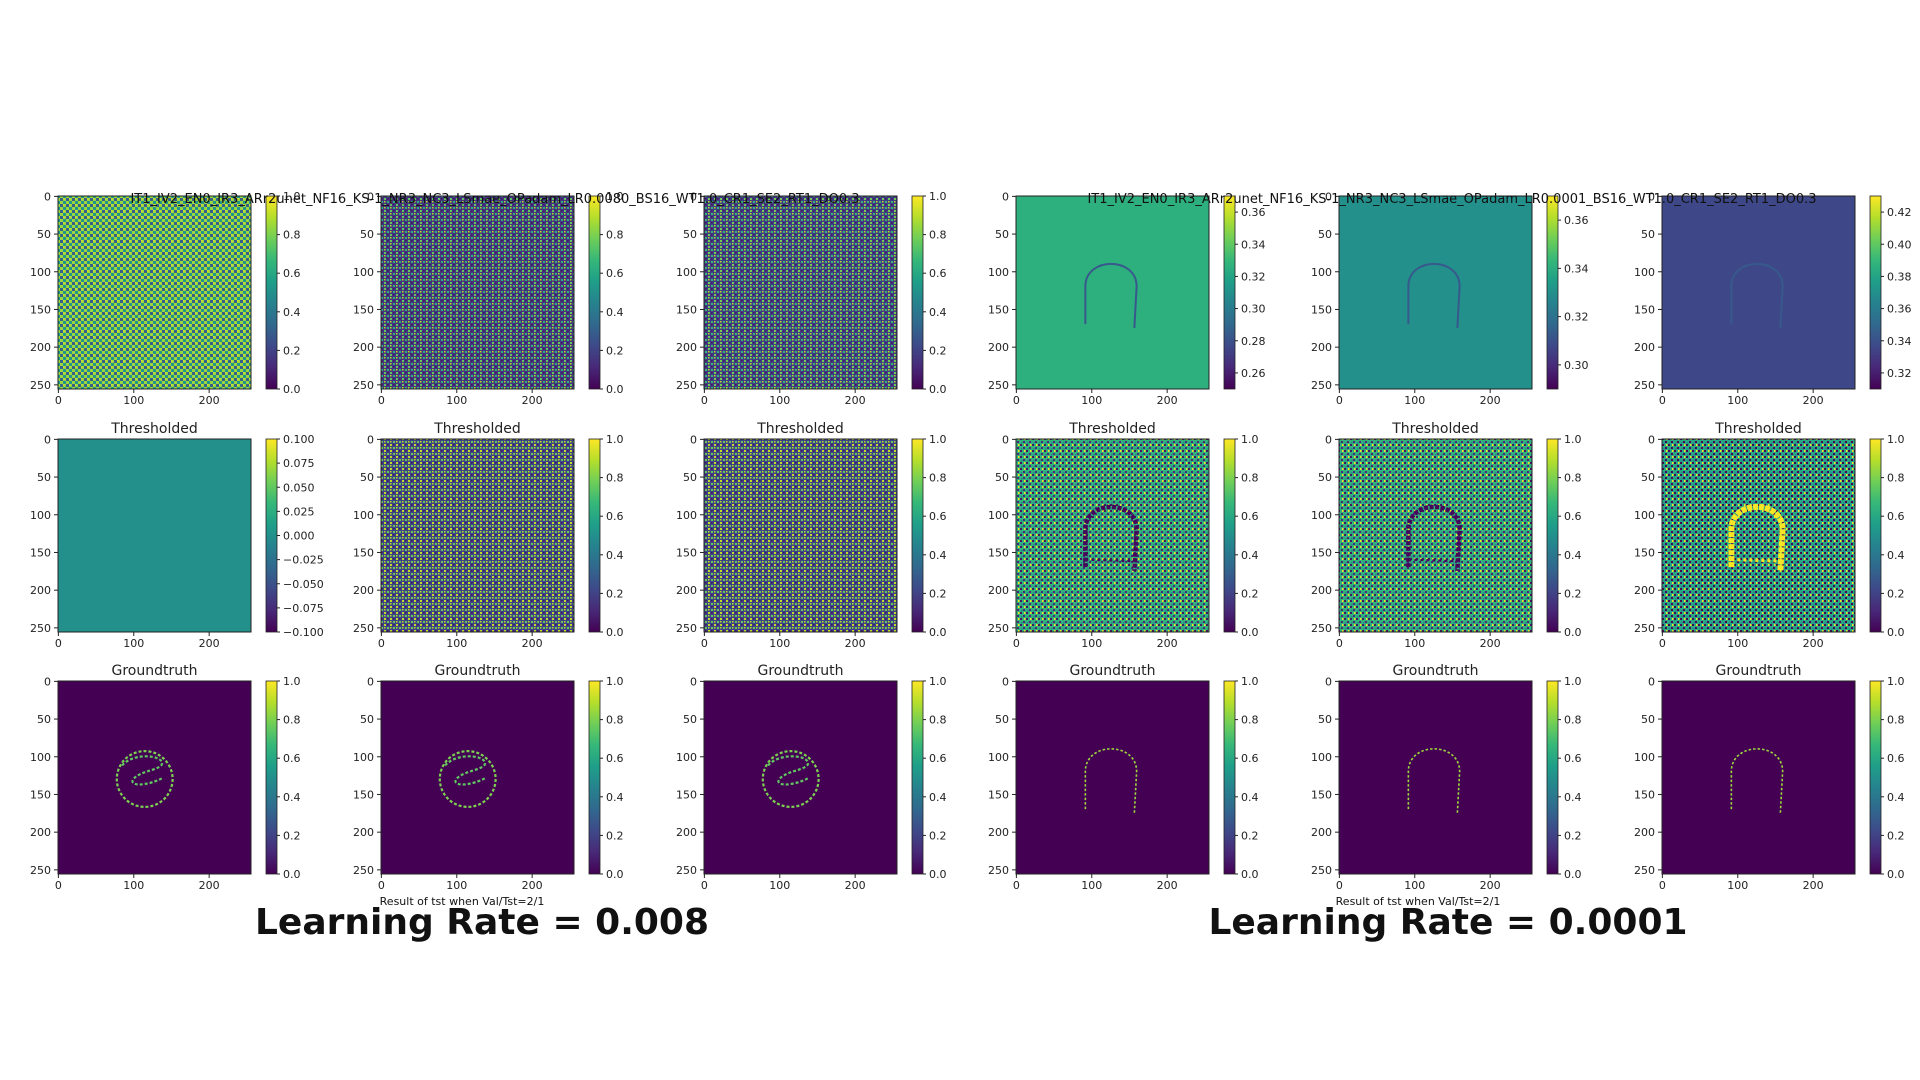 Image resolution: width=1920 pixels, height=1080 pixels. What do you see at coordinates (1418, 901) in the screenshot?
I see `panel-right-caption: Result of tst when Val/Tst=2/1` at bounding box center [1418, 901].